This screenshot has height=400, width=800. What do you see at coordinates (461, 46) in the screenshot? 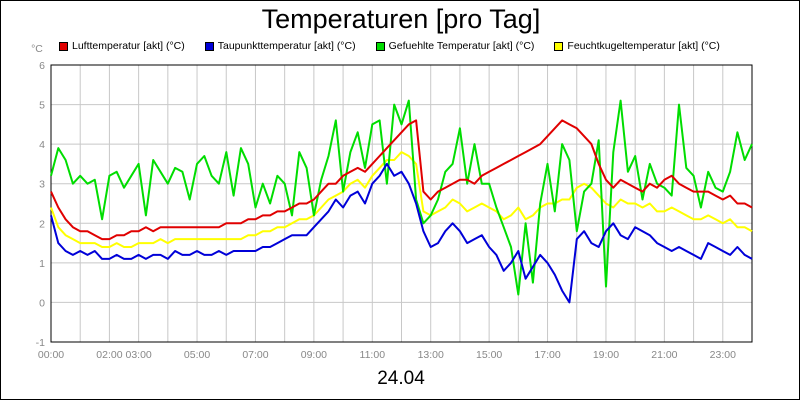
I see `legend-label-gefuehlte-temperatur: Gefuehlte Temperatur [akt] (°C)` at bounding box center [461, 46].